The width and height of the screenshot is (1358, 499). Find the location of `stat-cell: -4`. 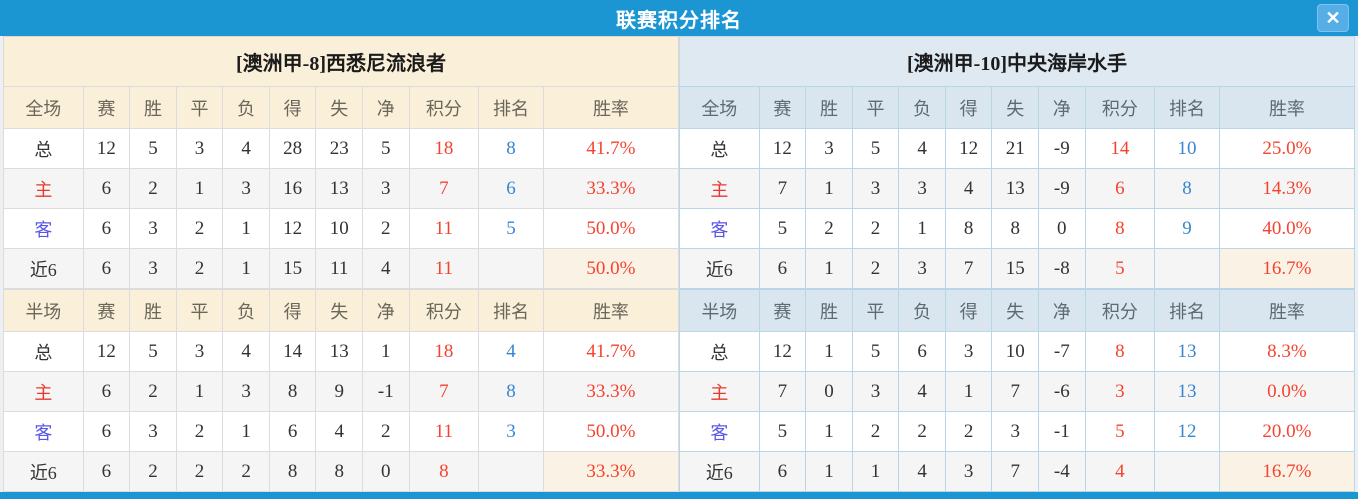

stat-cell: -4 is located at coordinates (1062, 471).